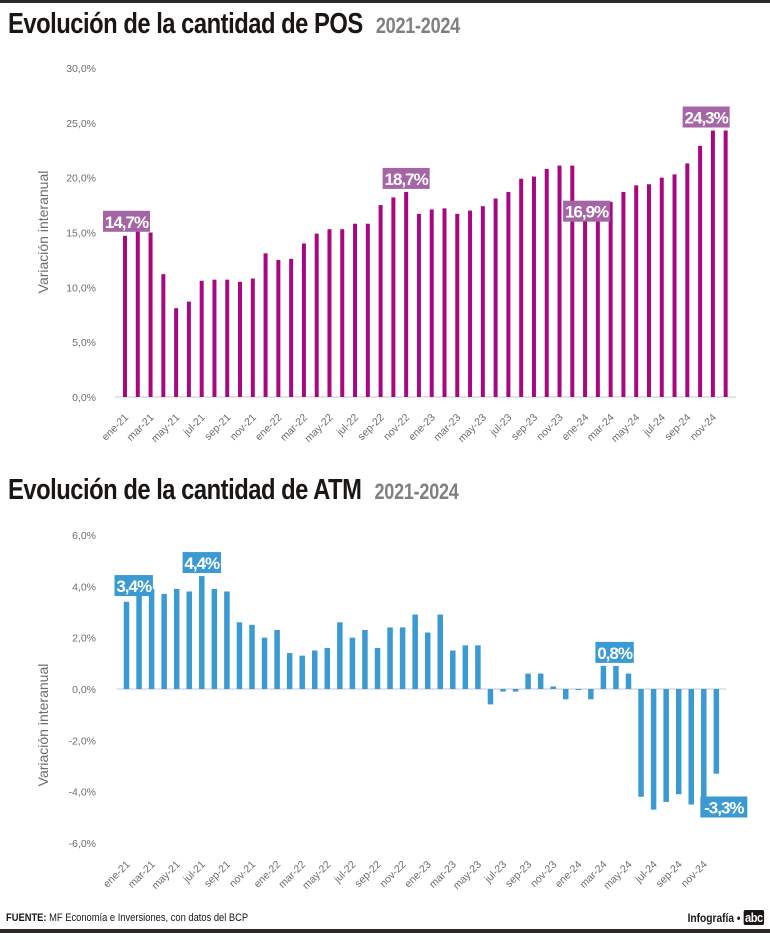 This screenshot has height=933, width=770. I want to click on data-label-text: 18,7%, so click(407, 179).